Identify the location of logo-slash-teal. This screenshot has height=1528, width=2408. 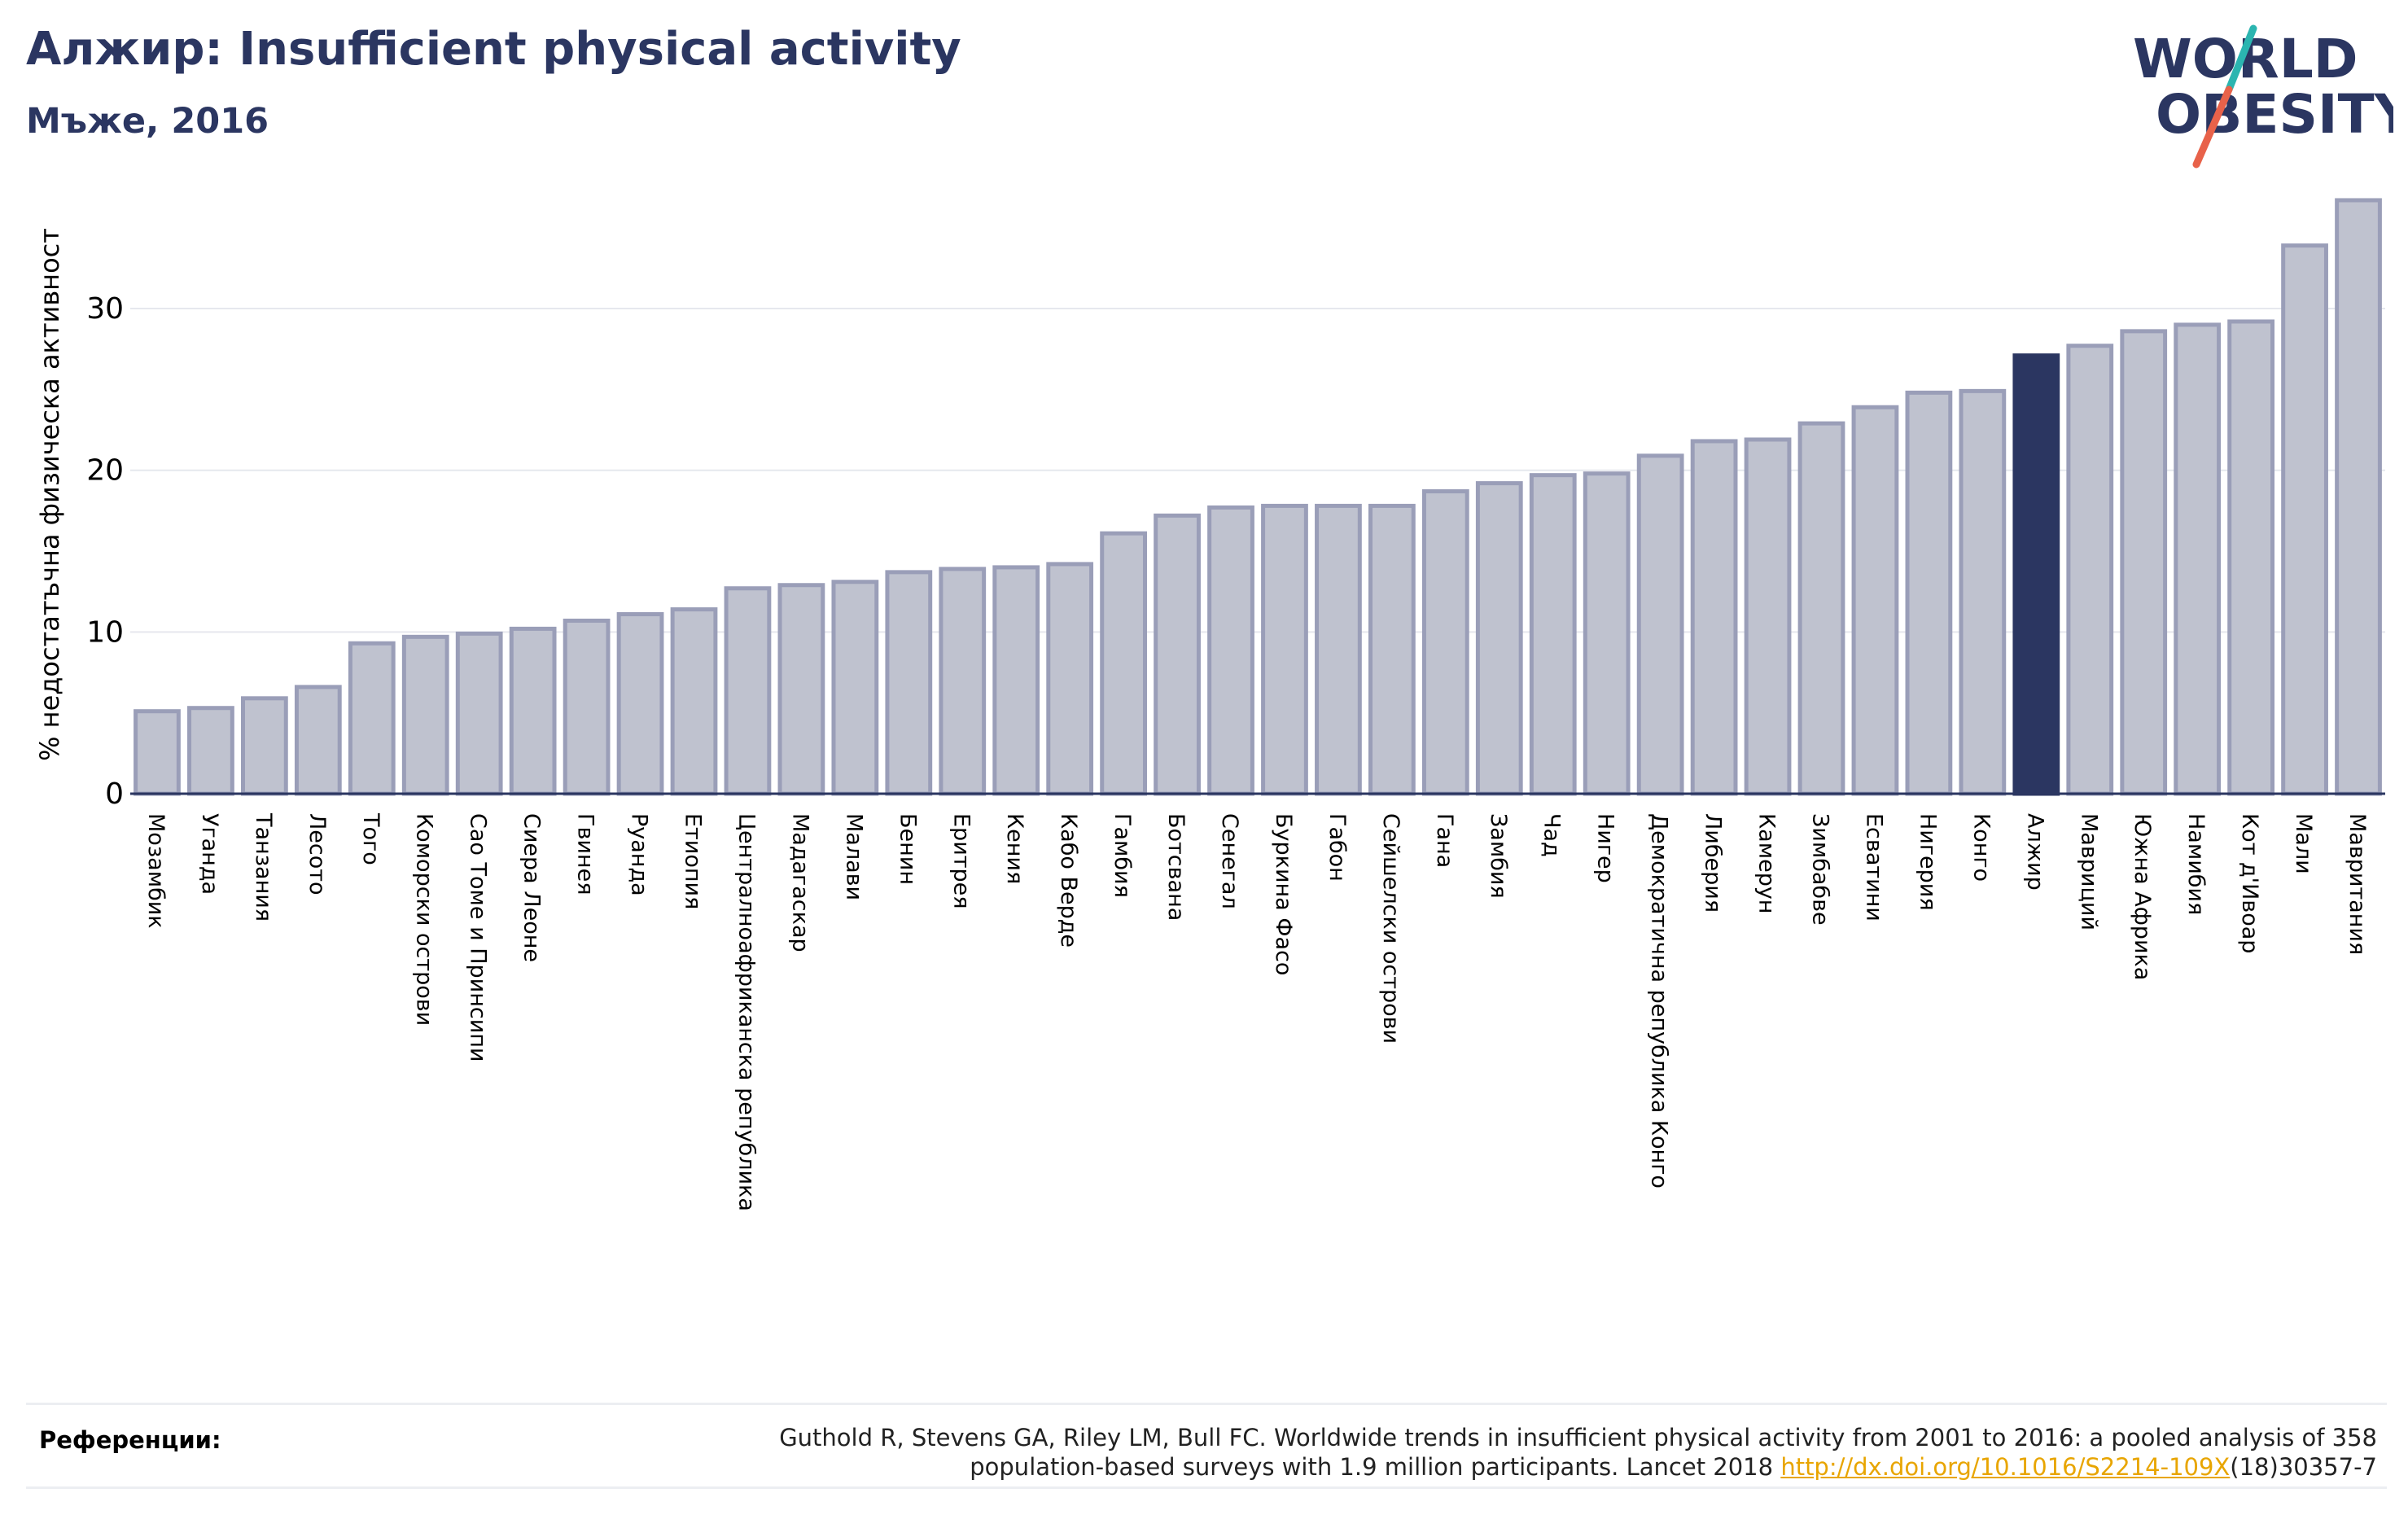
(2241, 59).